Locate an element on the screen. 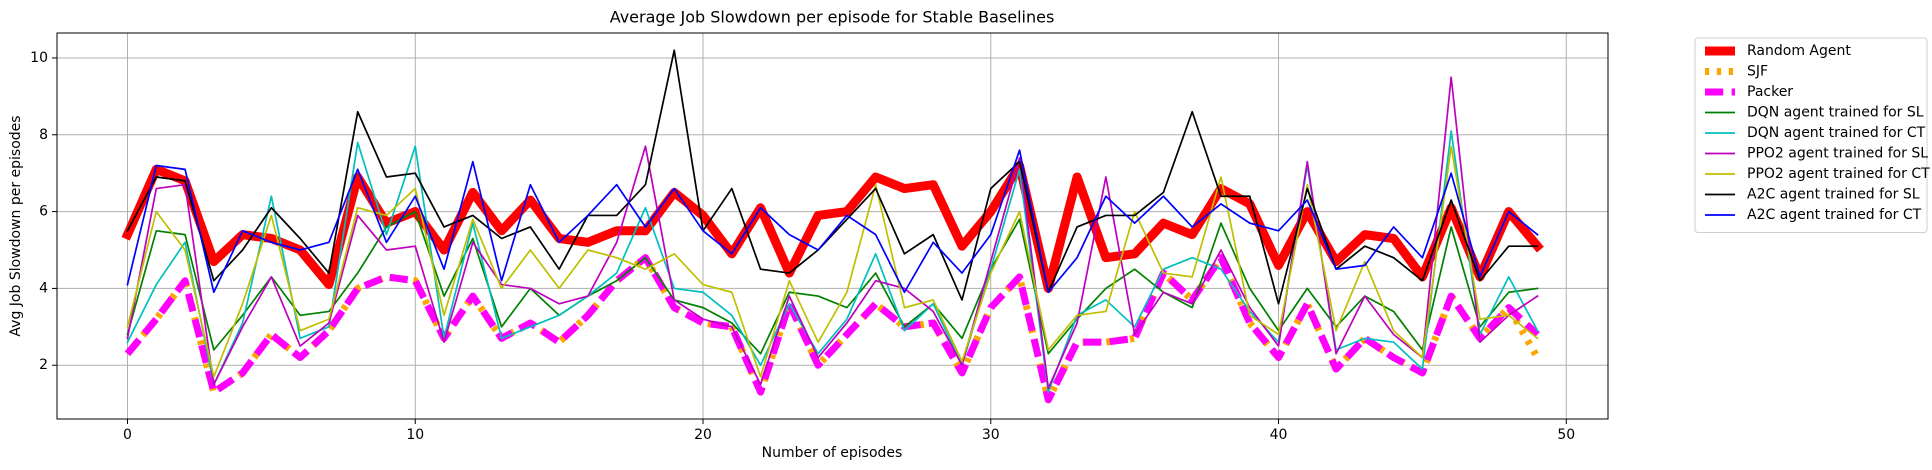 Image resolution: width=1932 pixels, height=470 pixels. x-tick-label: 50 is located at coordinates (1566, 435).